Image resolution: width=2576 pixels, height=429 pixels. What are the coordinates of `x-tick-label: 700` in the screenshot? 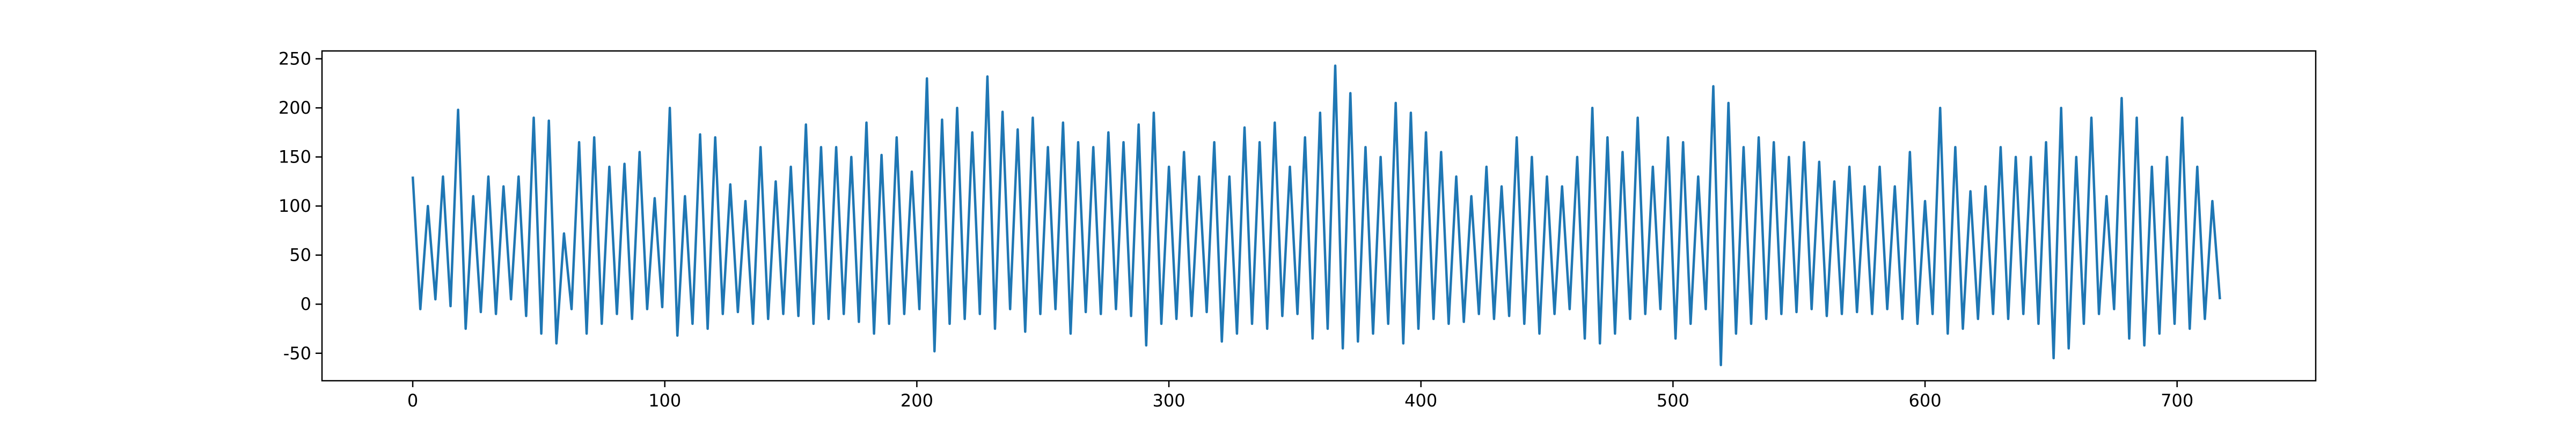 It's located at (2177, 400).